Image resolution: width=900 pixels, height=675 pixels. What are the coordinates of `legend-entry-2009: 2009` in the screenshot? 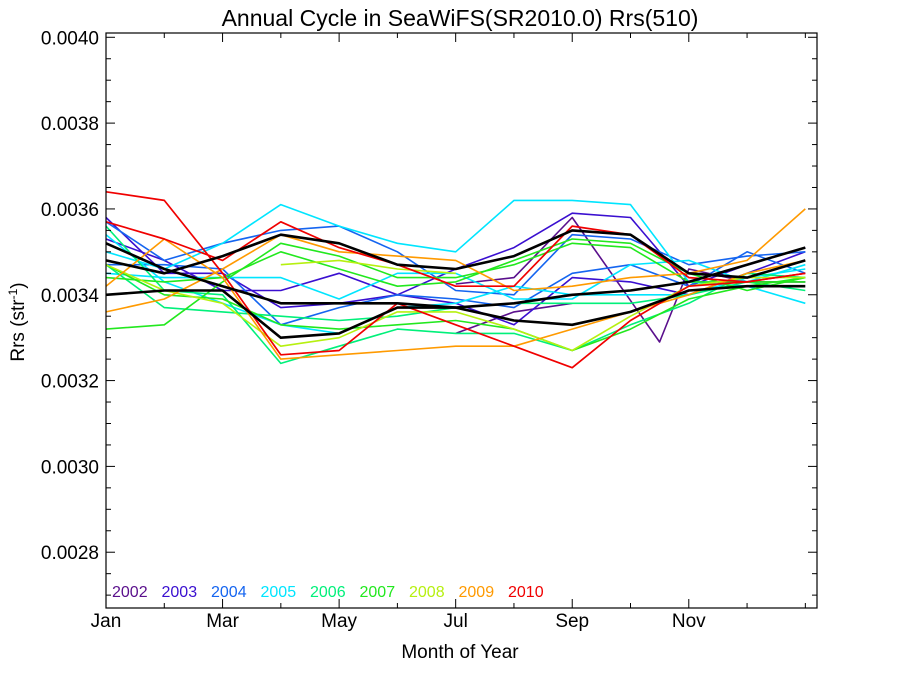 It's located at (477, 592).